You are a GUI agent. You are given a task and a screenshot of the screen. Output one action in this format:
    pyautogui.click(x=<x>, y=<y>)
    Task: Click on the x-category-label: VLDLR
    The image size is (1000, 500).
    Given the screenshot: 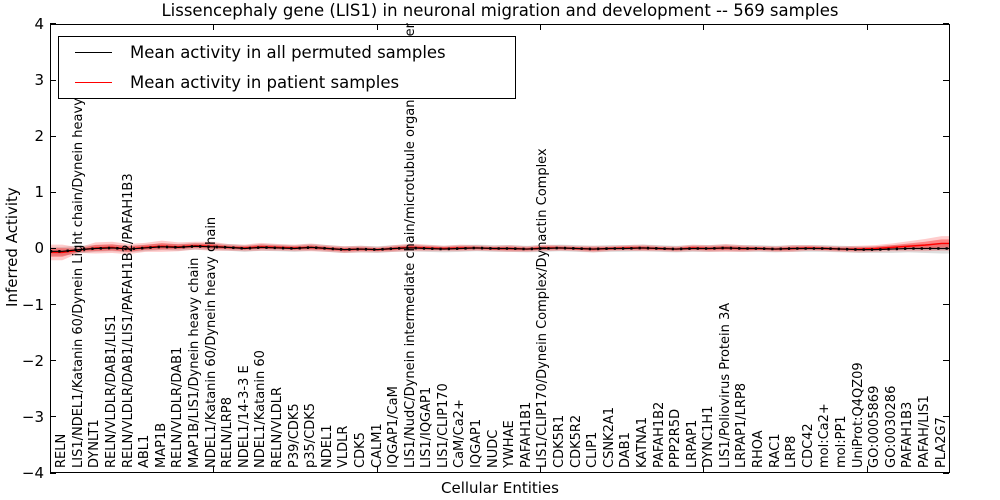 What is the action you would take?
    pyautogui.click(x=344, y=446)
    